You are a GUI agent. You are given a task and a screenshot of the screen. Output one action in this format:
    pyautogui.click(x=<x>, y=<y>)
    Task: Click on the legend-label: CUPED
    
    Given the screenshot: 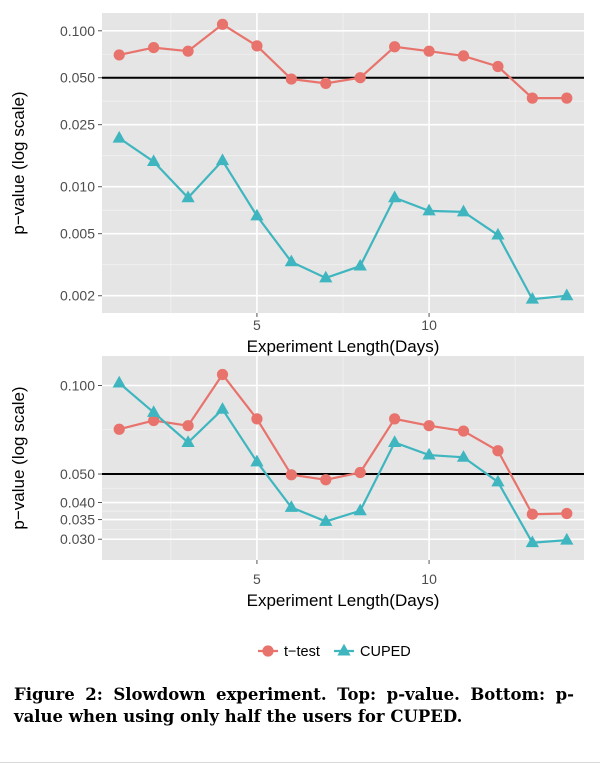 What is the action you would take?
    pyautogui.click(x=385, y=652)
    